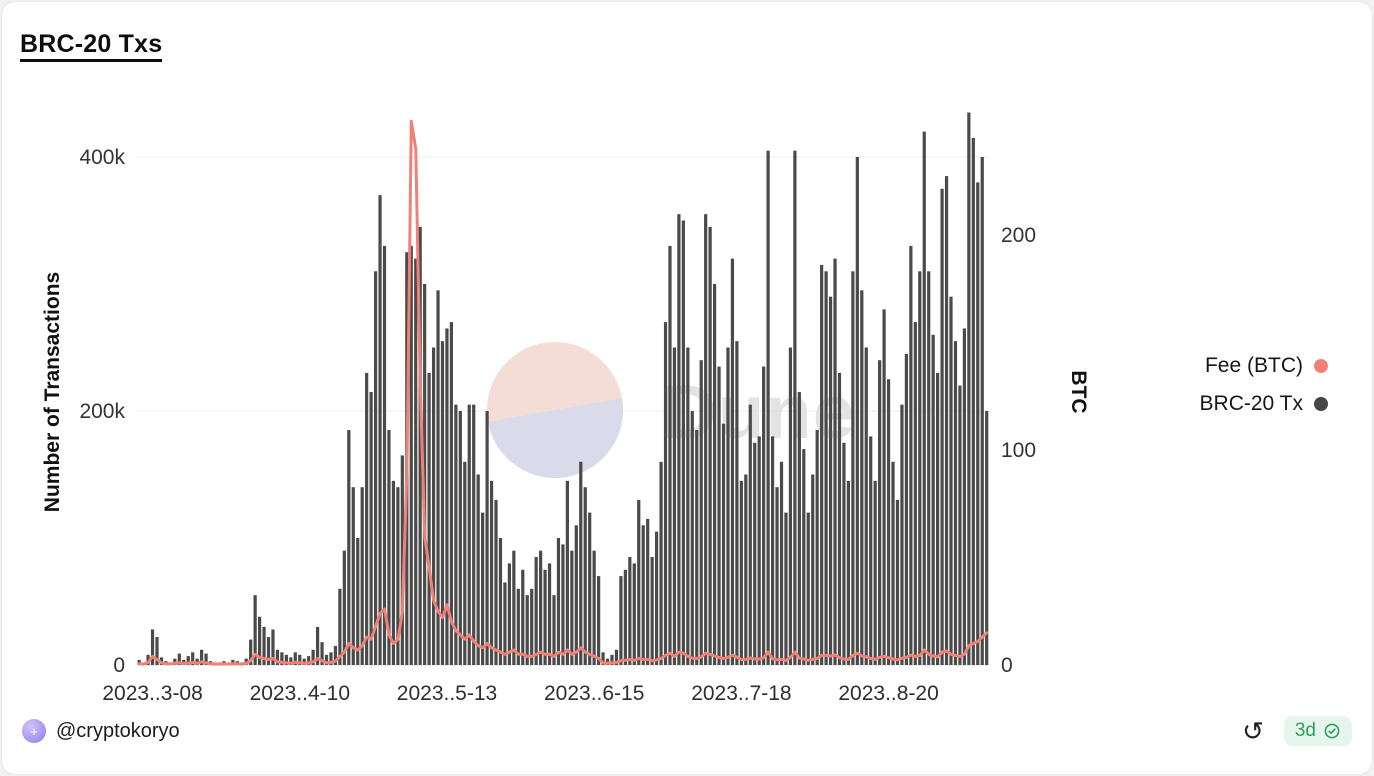 The width and height of the screenshot is (1374, 776). What do you see at coordinates (1007, 665) in the screenshot?
I see `y-right-tick-0: 0` at bounding box center [1007, 665].